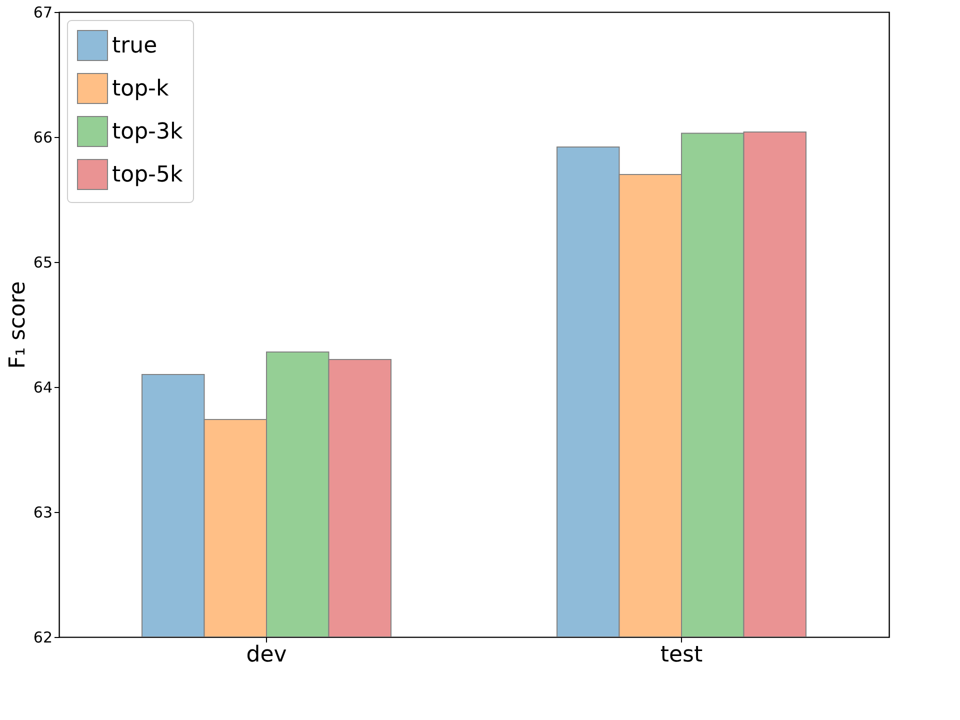  Describe the element at coordinates (42, 637) in the screenshot. I see `y-tick-label: 62` at that location.